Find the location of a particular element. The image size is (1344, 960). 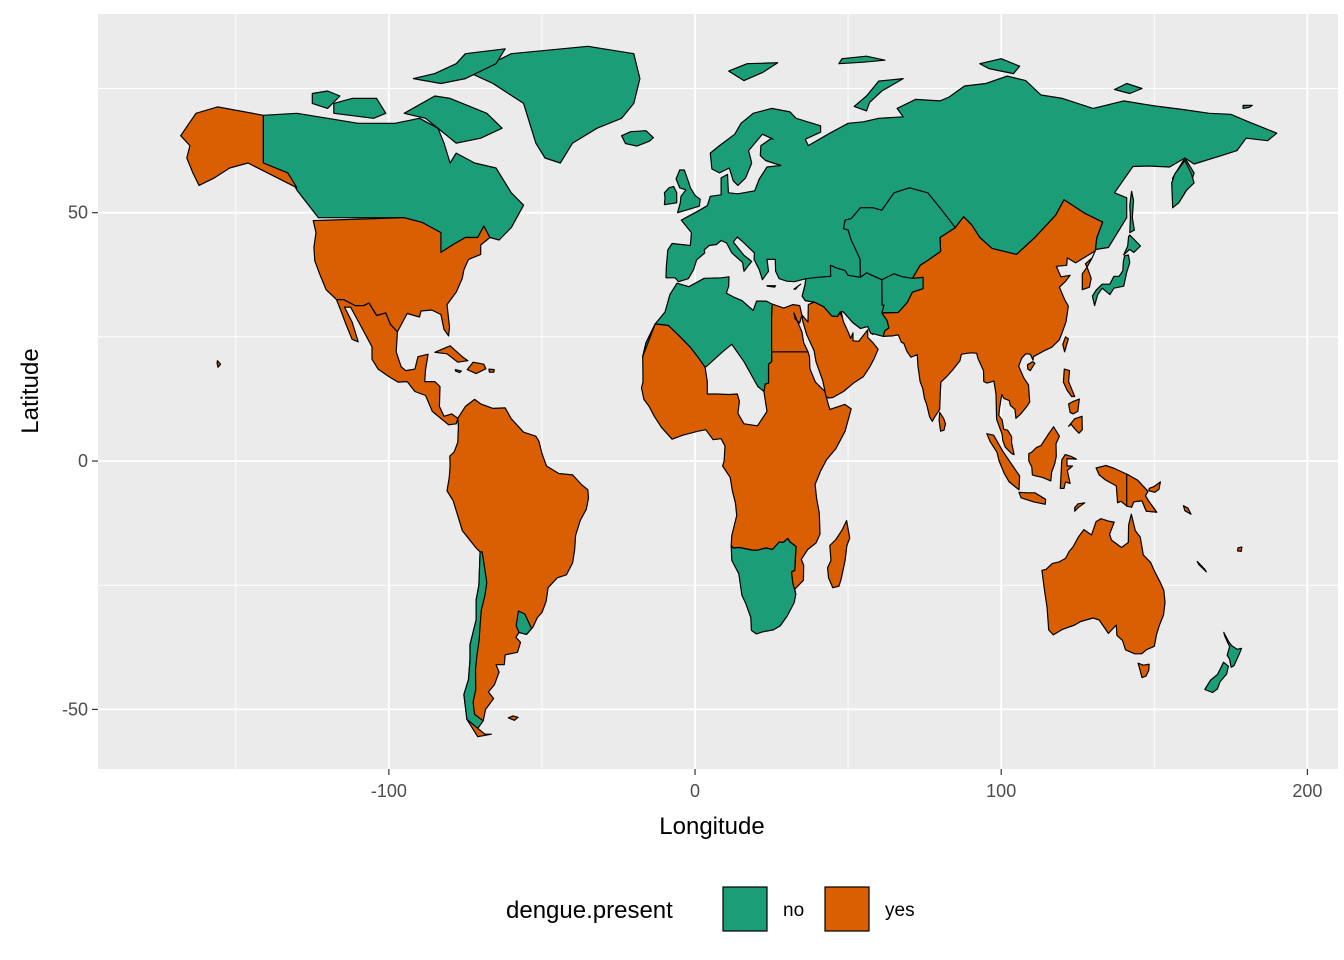

region-central-asia-no is located at coordinates (899, 234).